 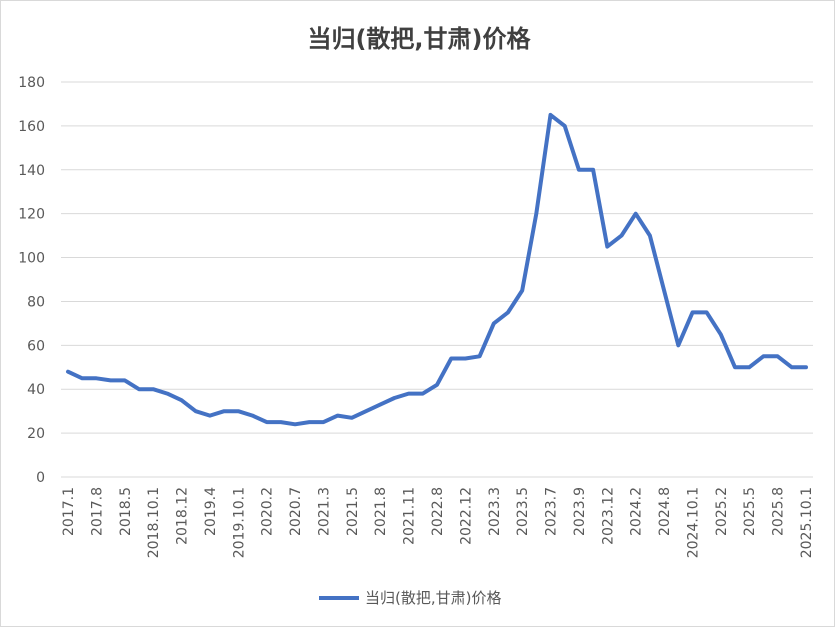 What do you see at coordinates (126, 511) in the screenshot?
I see `x-tick-label: 2018.5` at bounding box center [126, 511].